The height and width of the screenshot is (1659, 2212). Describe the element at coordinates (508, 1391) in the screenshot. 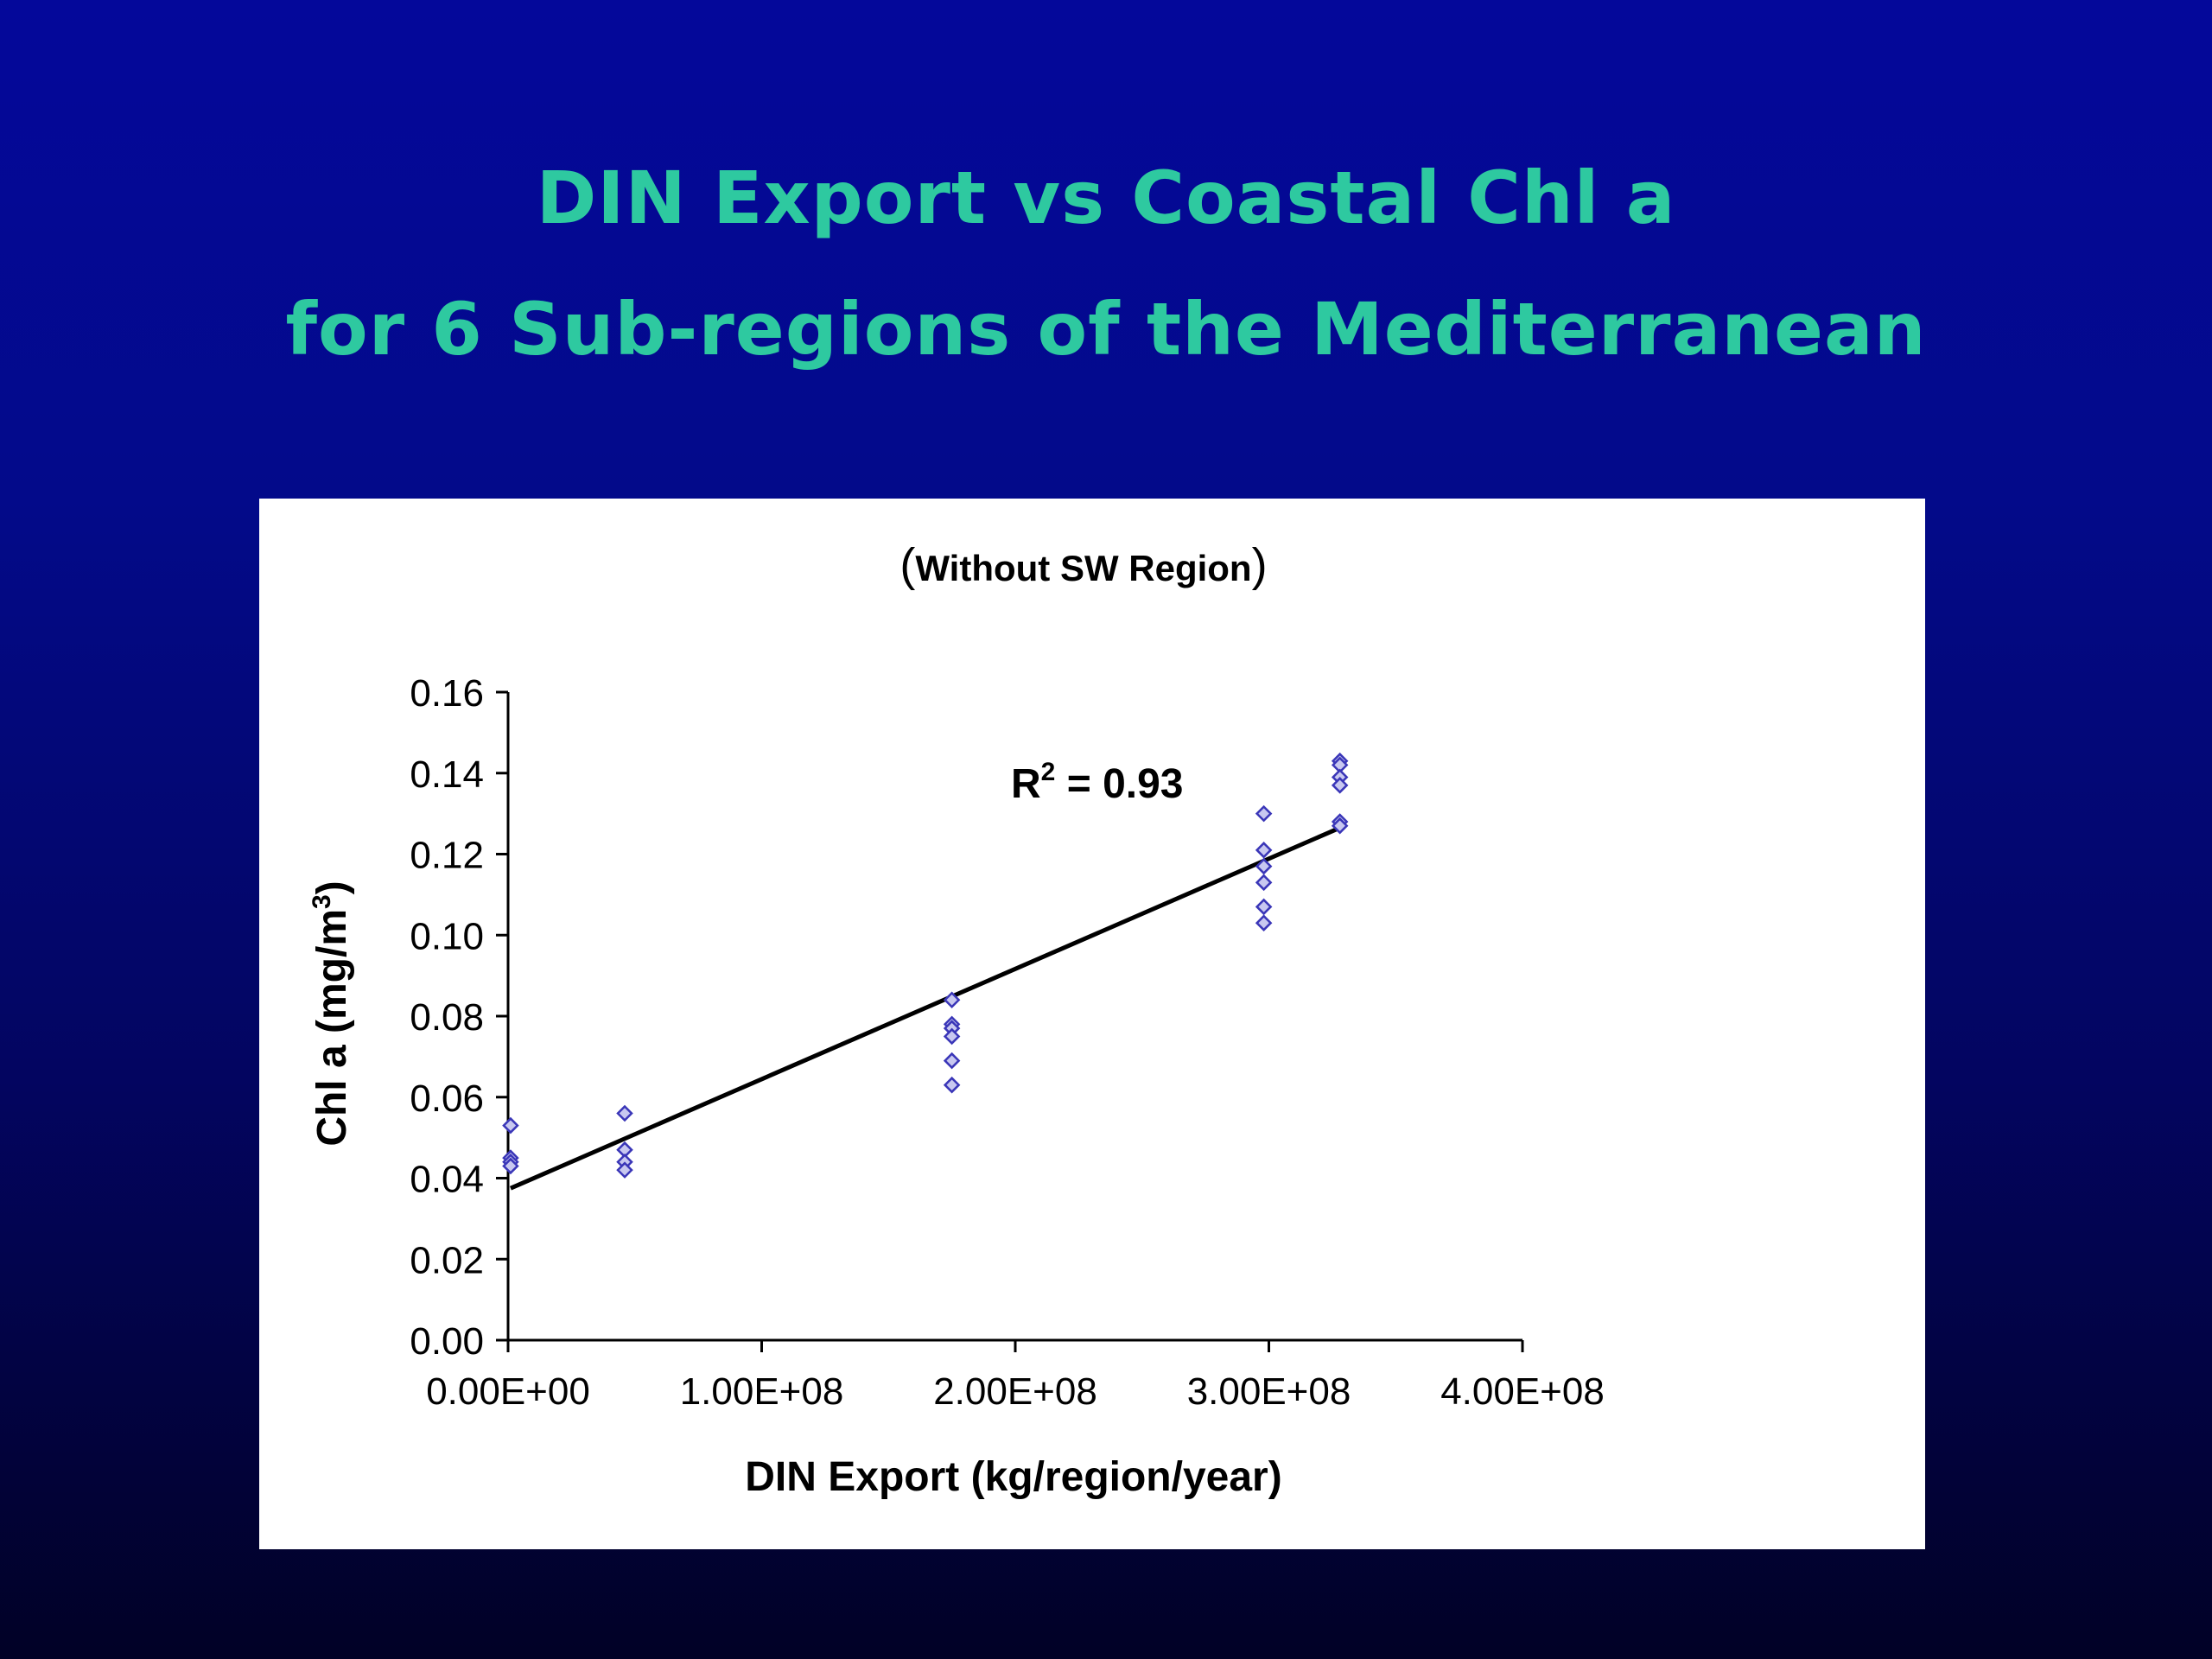

I see `x-tick-label: 0.00E+00` at that location.